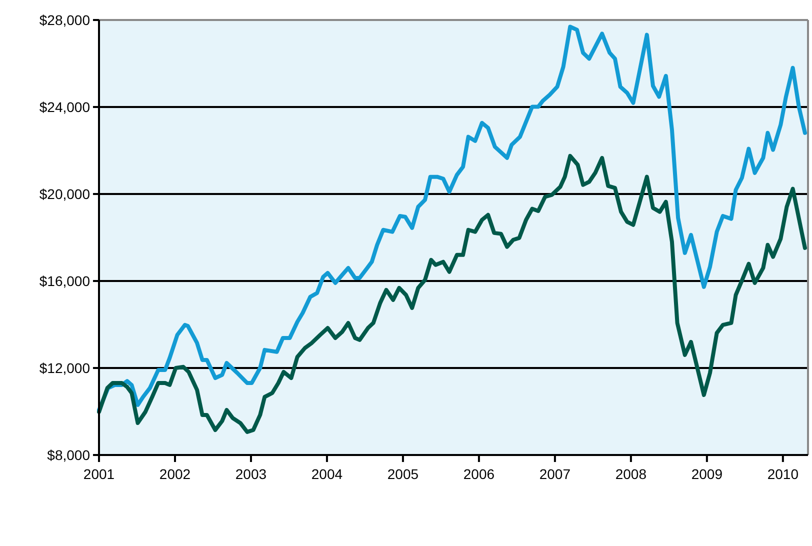 This screenshot has height=546, width=812. Describe the element at coordinates (403, 474) in the screenshot. I see `x-tick-label: 2005` at that location.